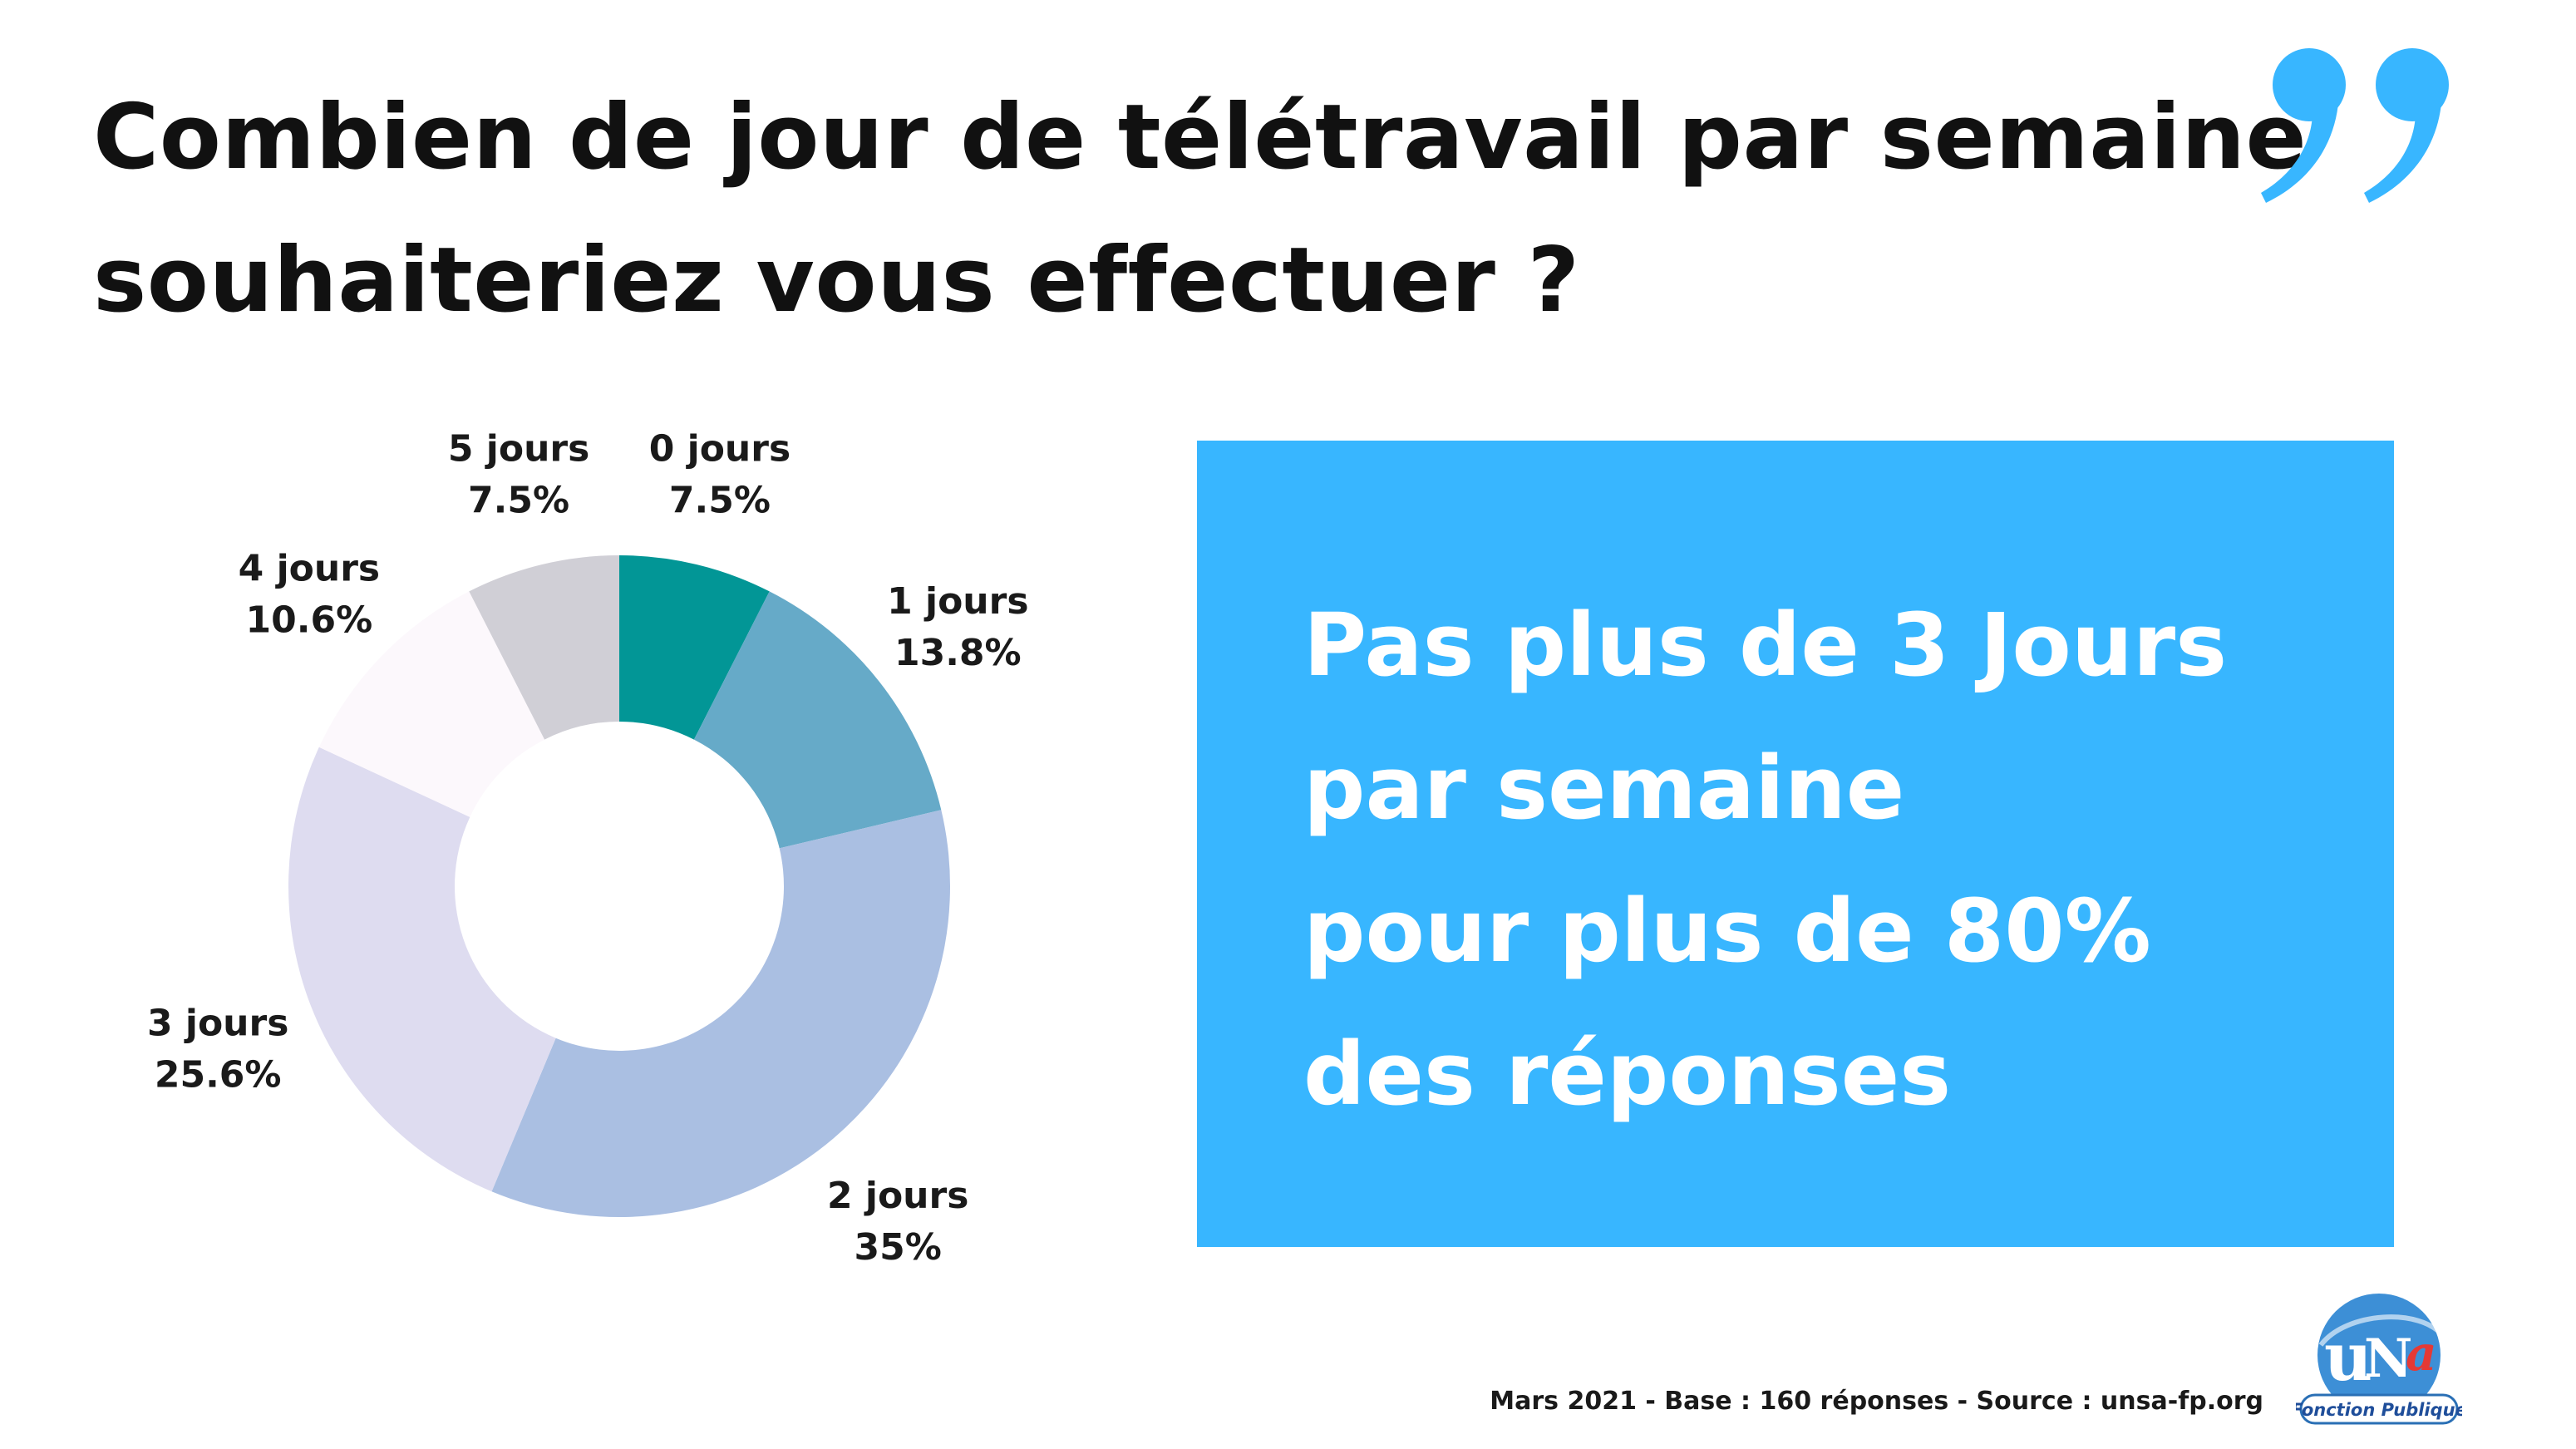 The height and width of the screenshot is (1449, 2576). What do you see at coordinates (898, 1247) in the screenshot?
I see `slice-value-label-2: 35%` at bounding box center [898, 1247].